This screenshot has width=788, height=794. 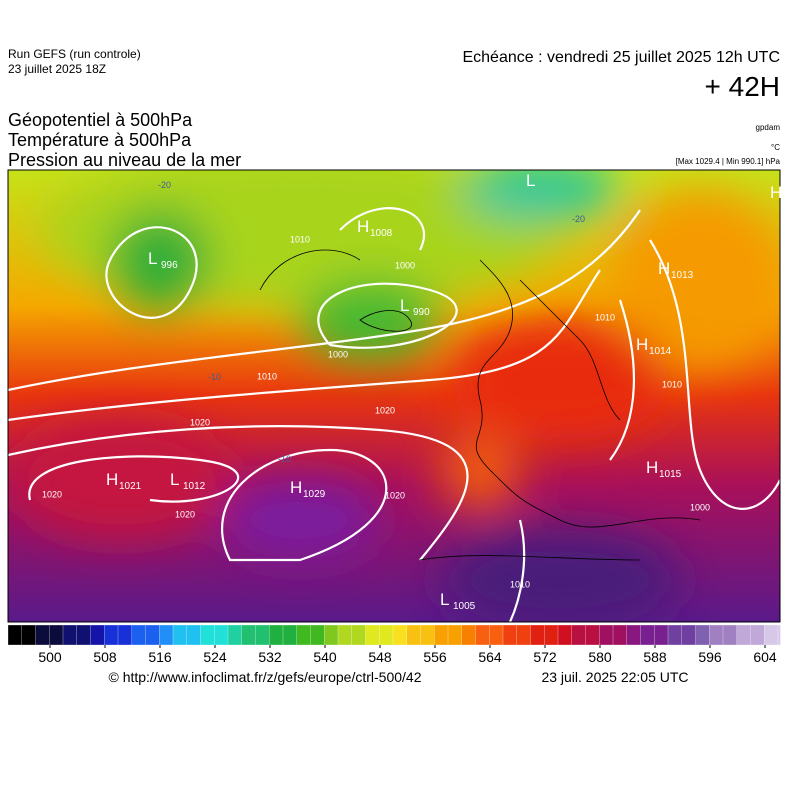 What do you see at coordinates (100, 140) in the screenshot?
I see `title: Température à 500hPa` at bounding box center [100, 140].